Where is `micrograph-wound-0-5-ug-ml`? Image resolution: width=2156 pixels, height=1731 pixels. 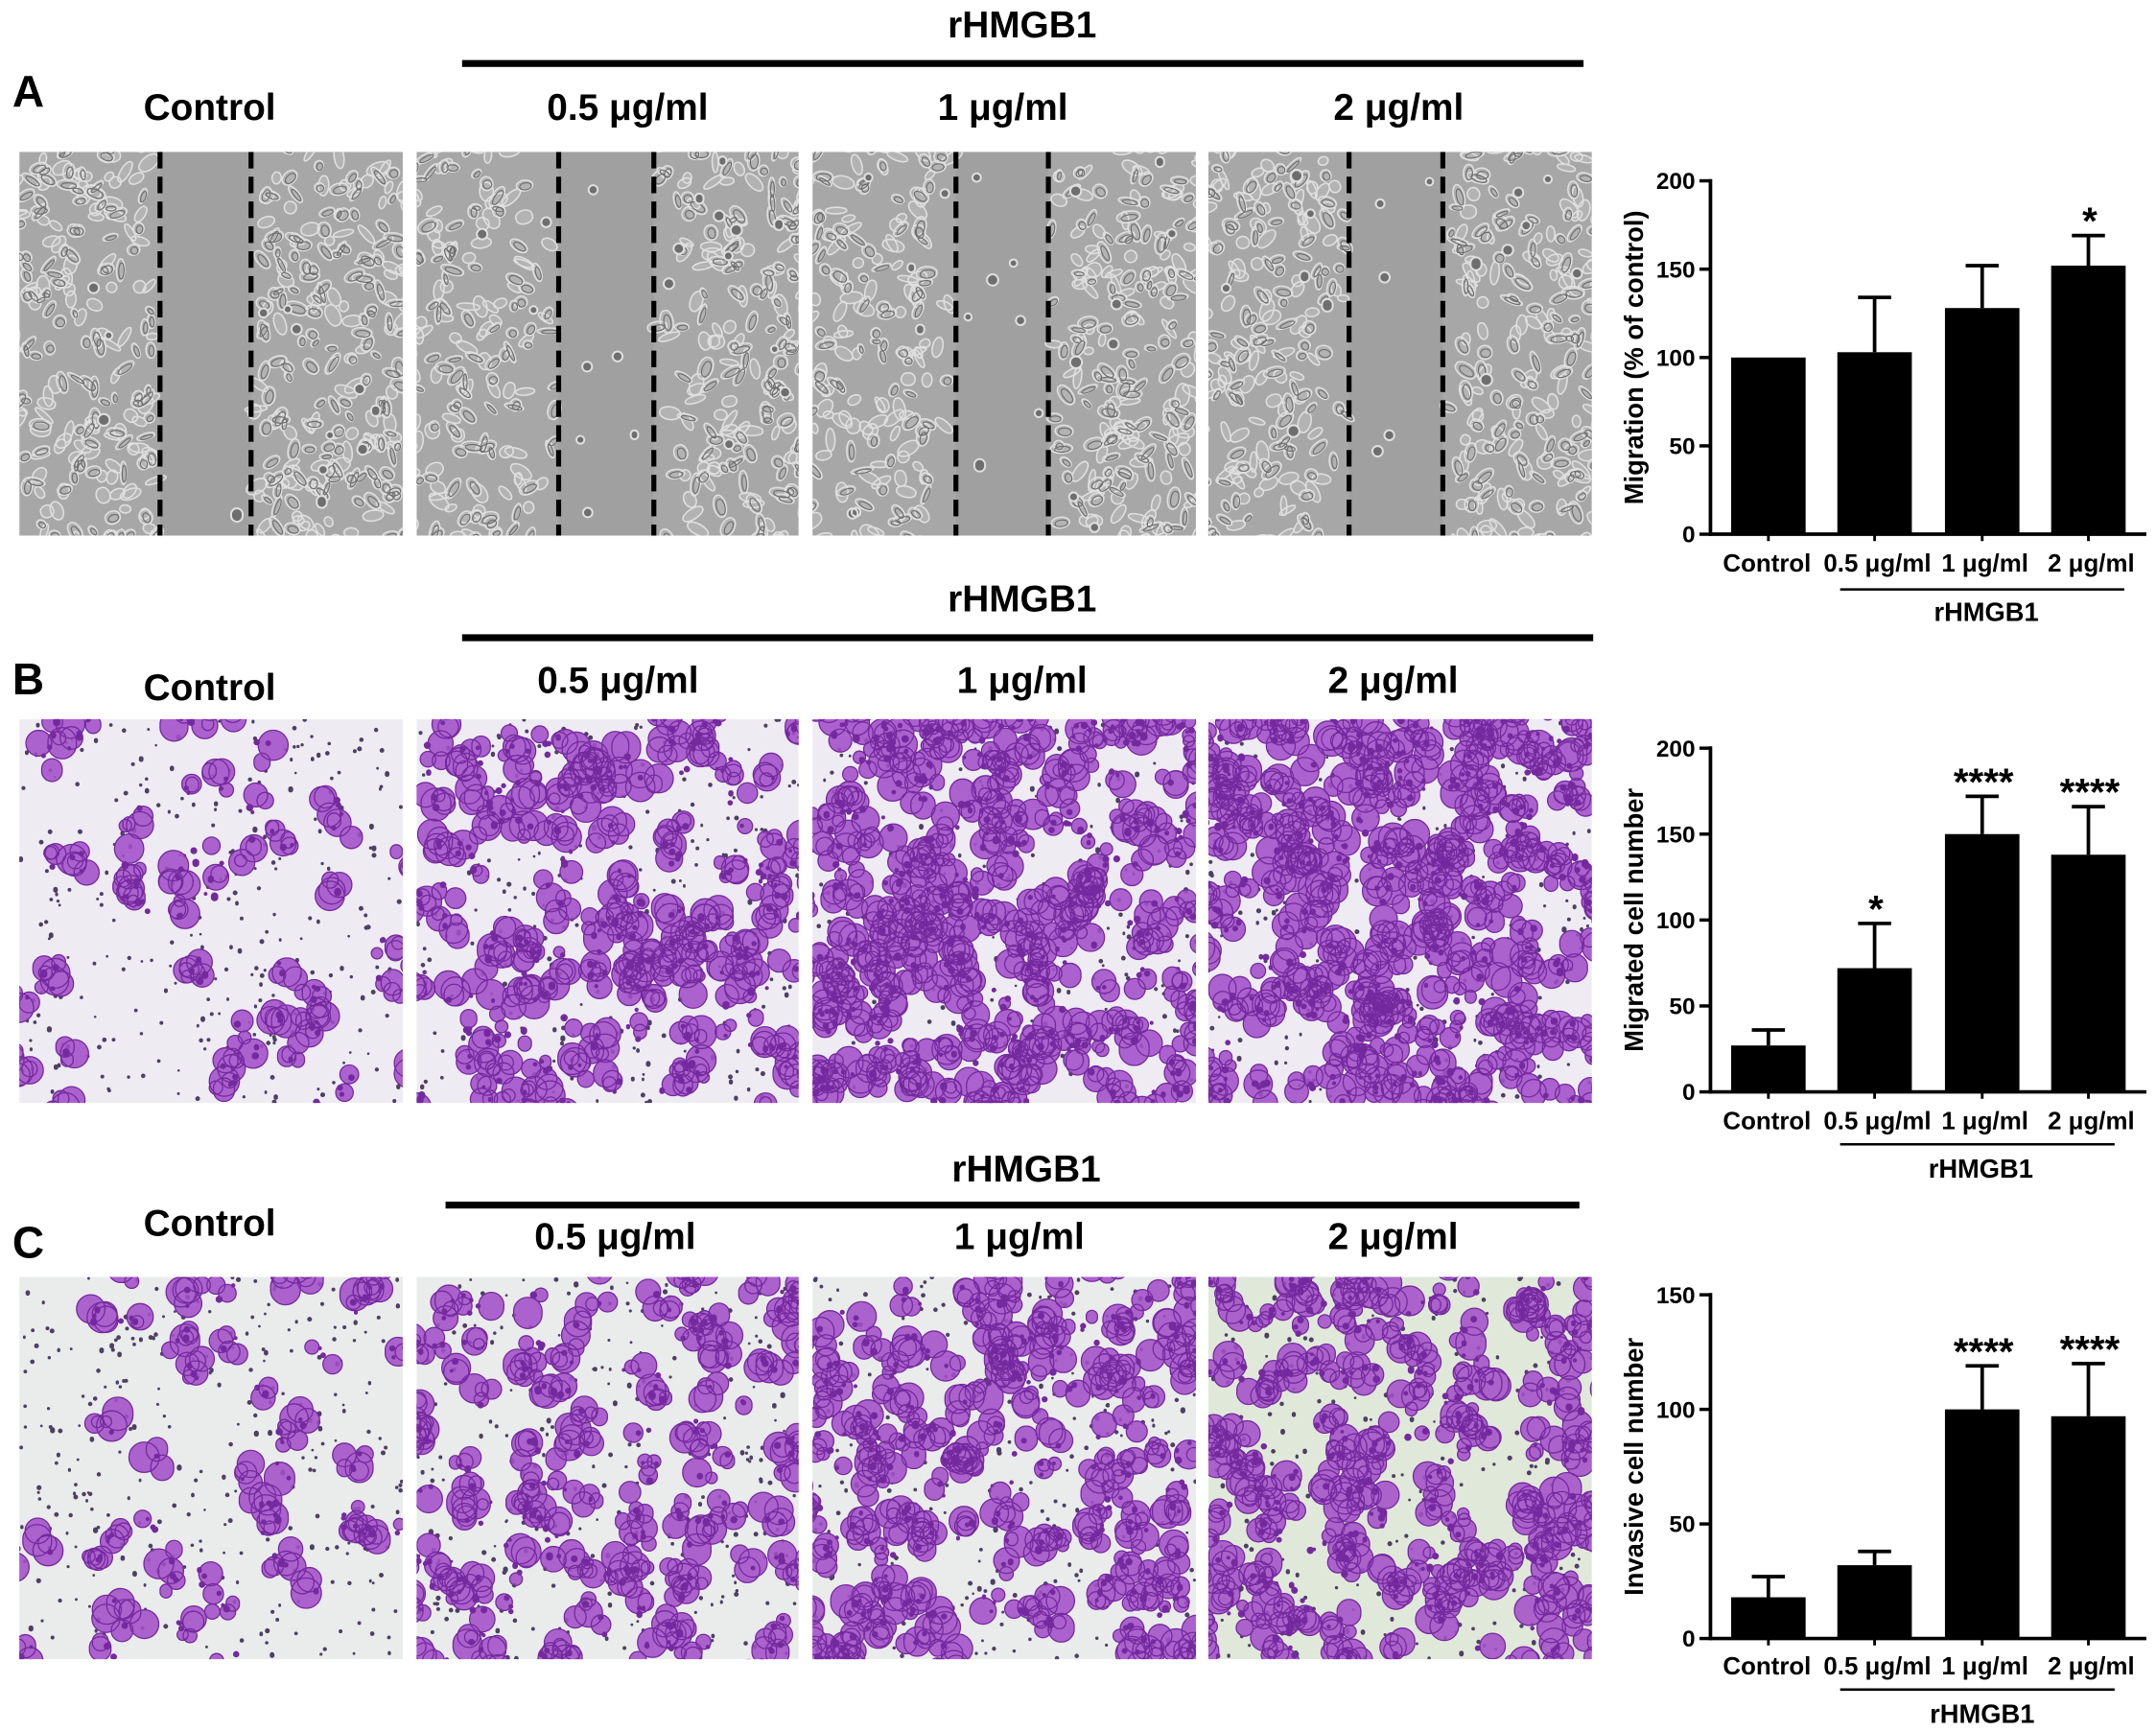 micrograph-wound-0-5-ug-ml is located at coordinates (606, 344).